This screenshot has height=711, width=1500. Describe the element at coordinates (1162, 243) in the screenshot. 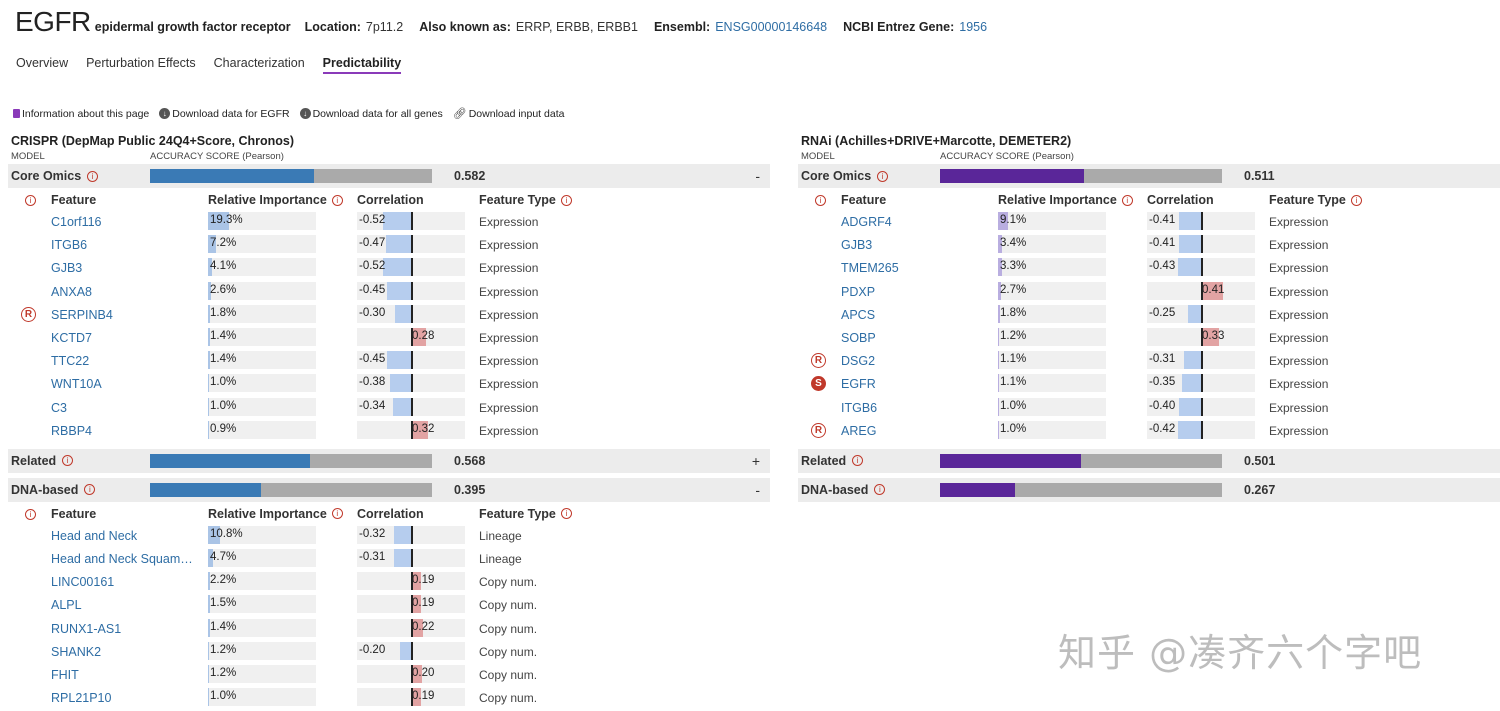

I see `correlation-value: -0.41` at that location.